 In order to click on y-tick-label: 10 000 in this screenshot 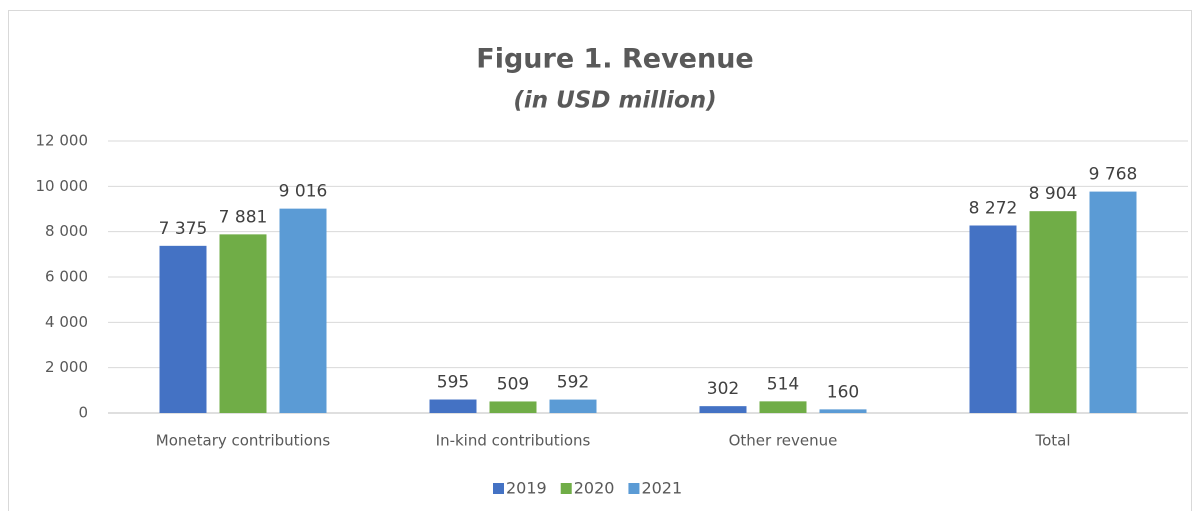, I will do `click(62, 186)`.